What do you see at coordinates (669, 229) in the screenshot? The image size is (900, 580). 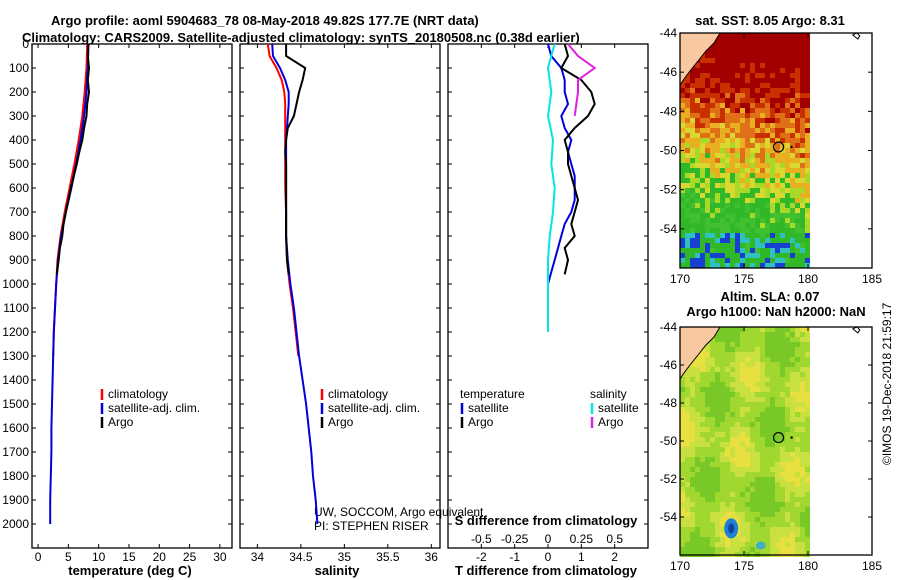 I see `sst-ytick-label: -54` at bounding box center [669, 229].